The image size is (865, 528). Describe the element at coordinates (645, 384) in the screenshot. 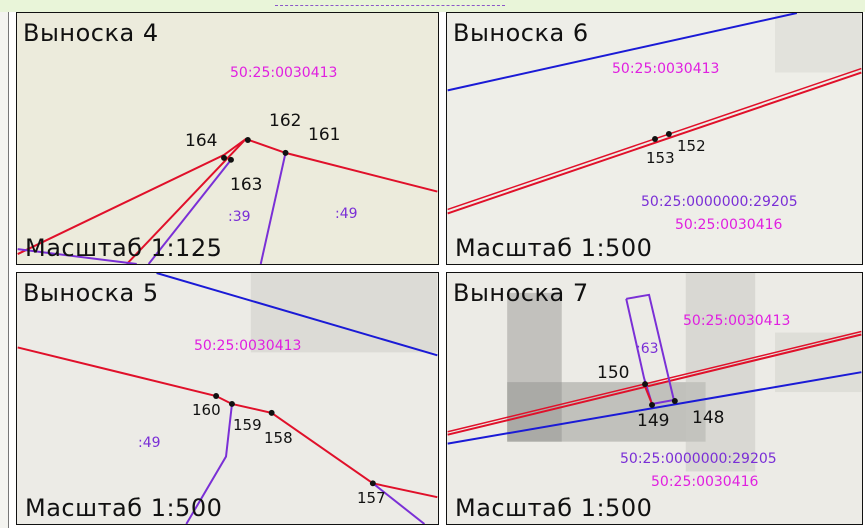

I see `point-150-marker` at that location.